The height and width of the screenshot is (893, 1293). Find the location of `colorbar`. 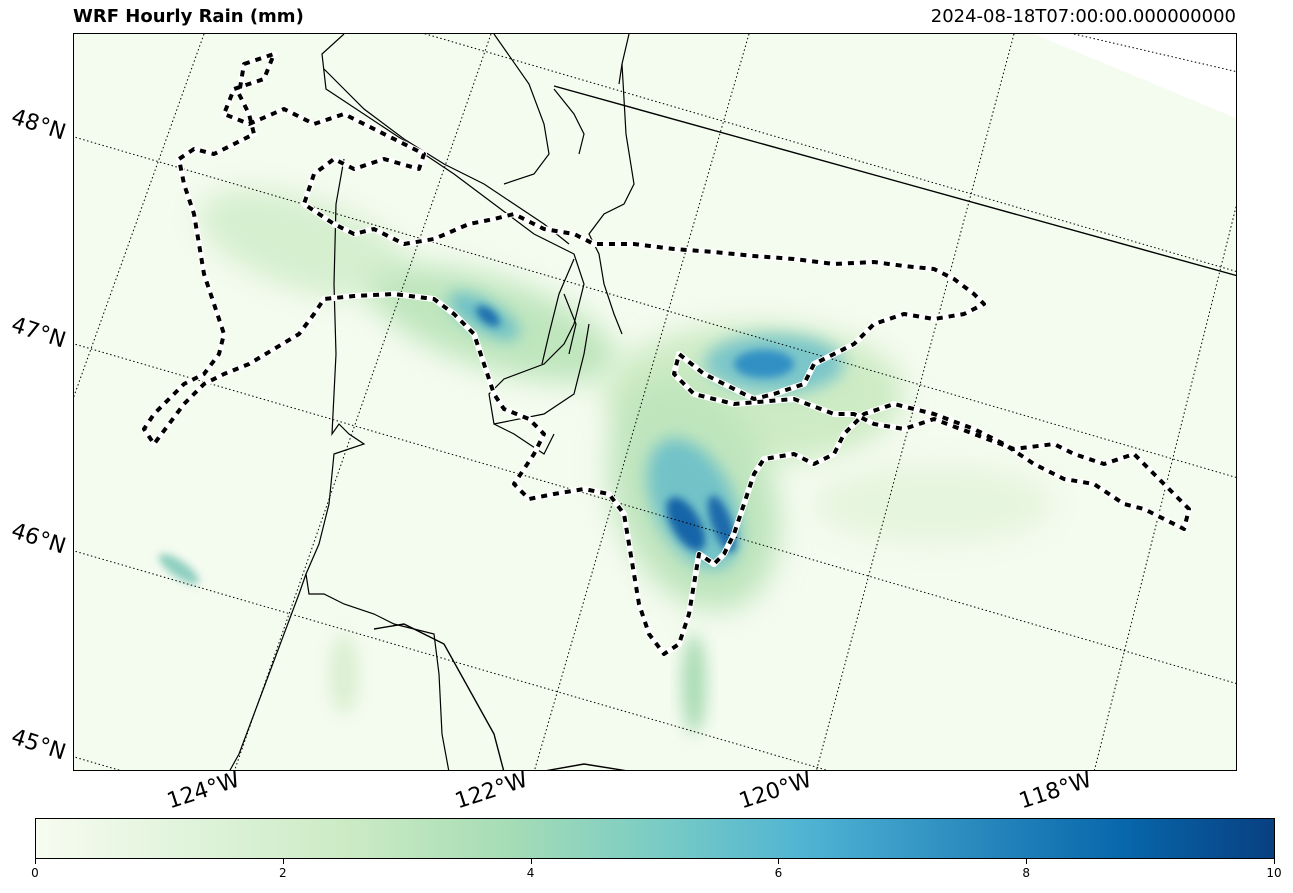

colorbar is located at coordinates (655, 838).